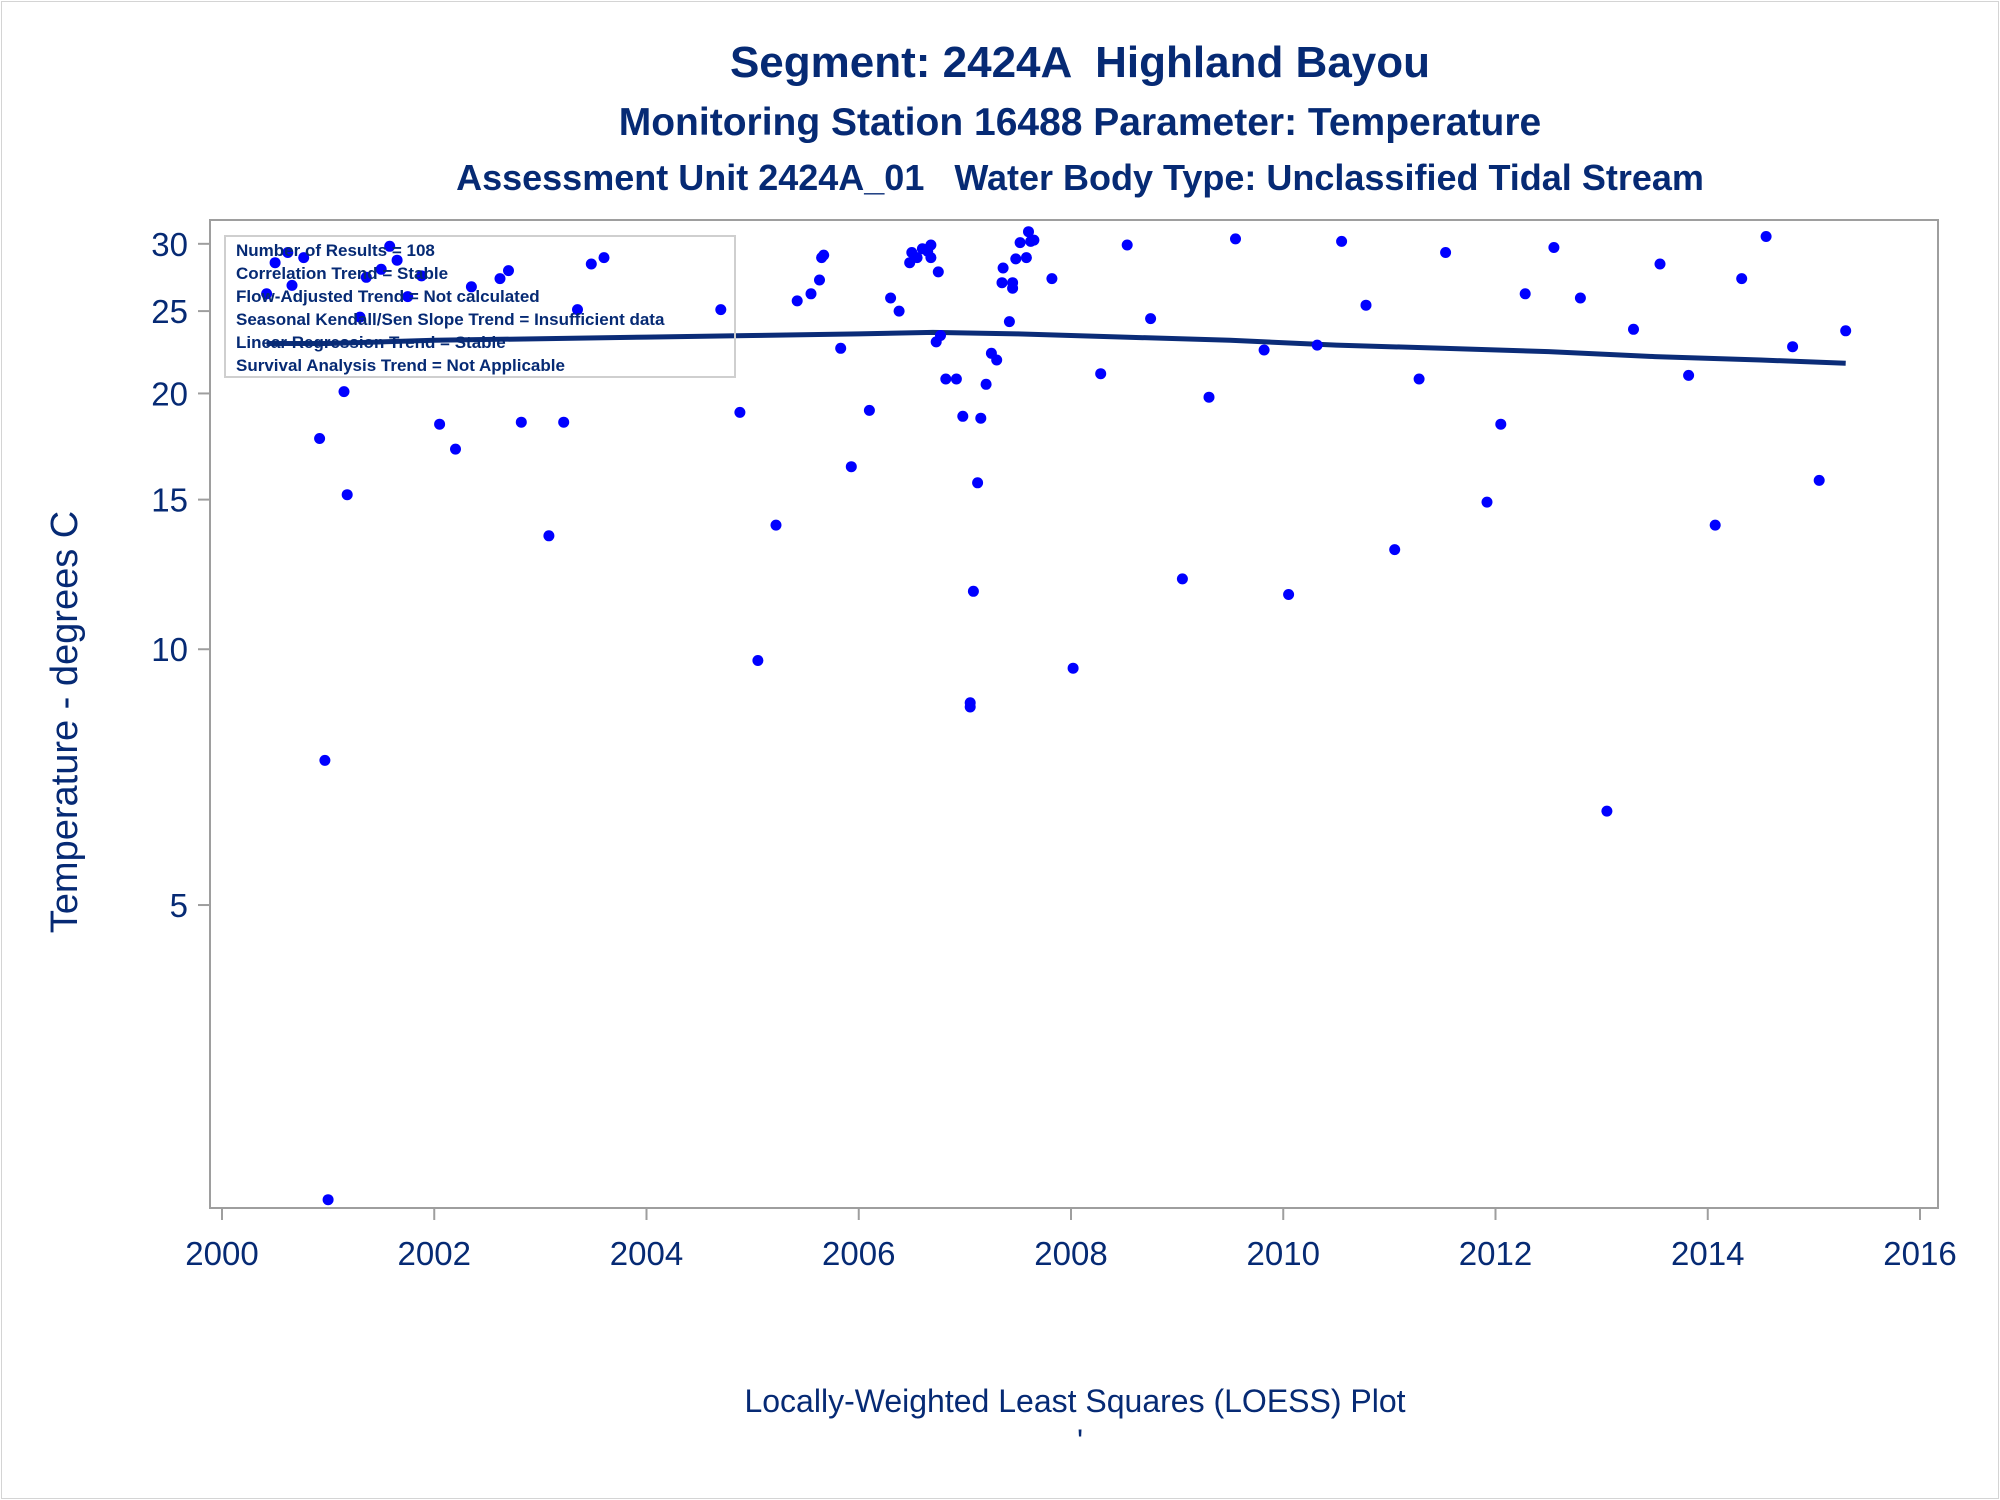 The width and height of the screenshot is (2000, 1500). What do you see at coordinates (1080, 1441) in the screenshot?
I see `footnote-mark: '` at bounding box center [1080, 1441].